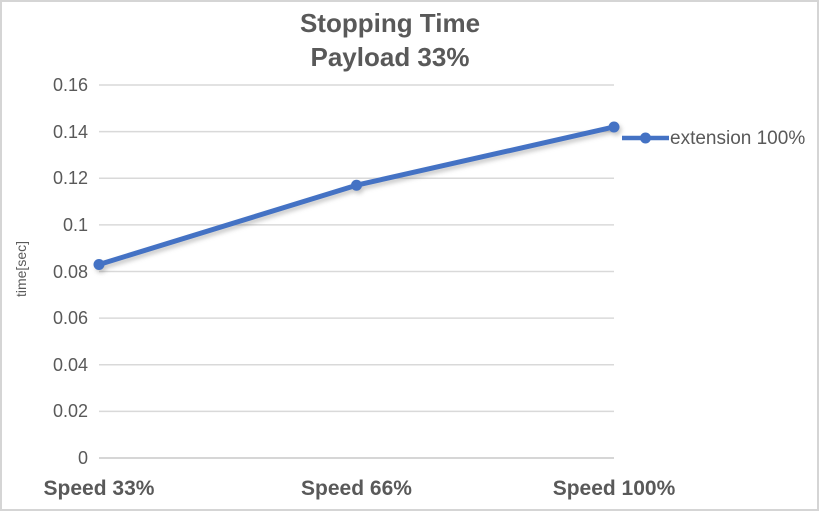 This screenshot has height=511, width=819. I want to click on x-tick-label: Speed 100%, so click(614, 488).